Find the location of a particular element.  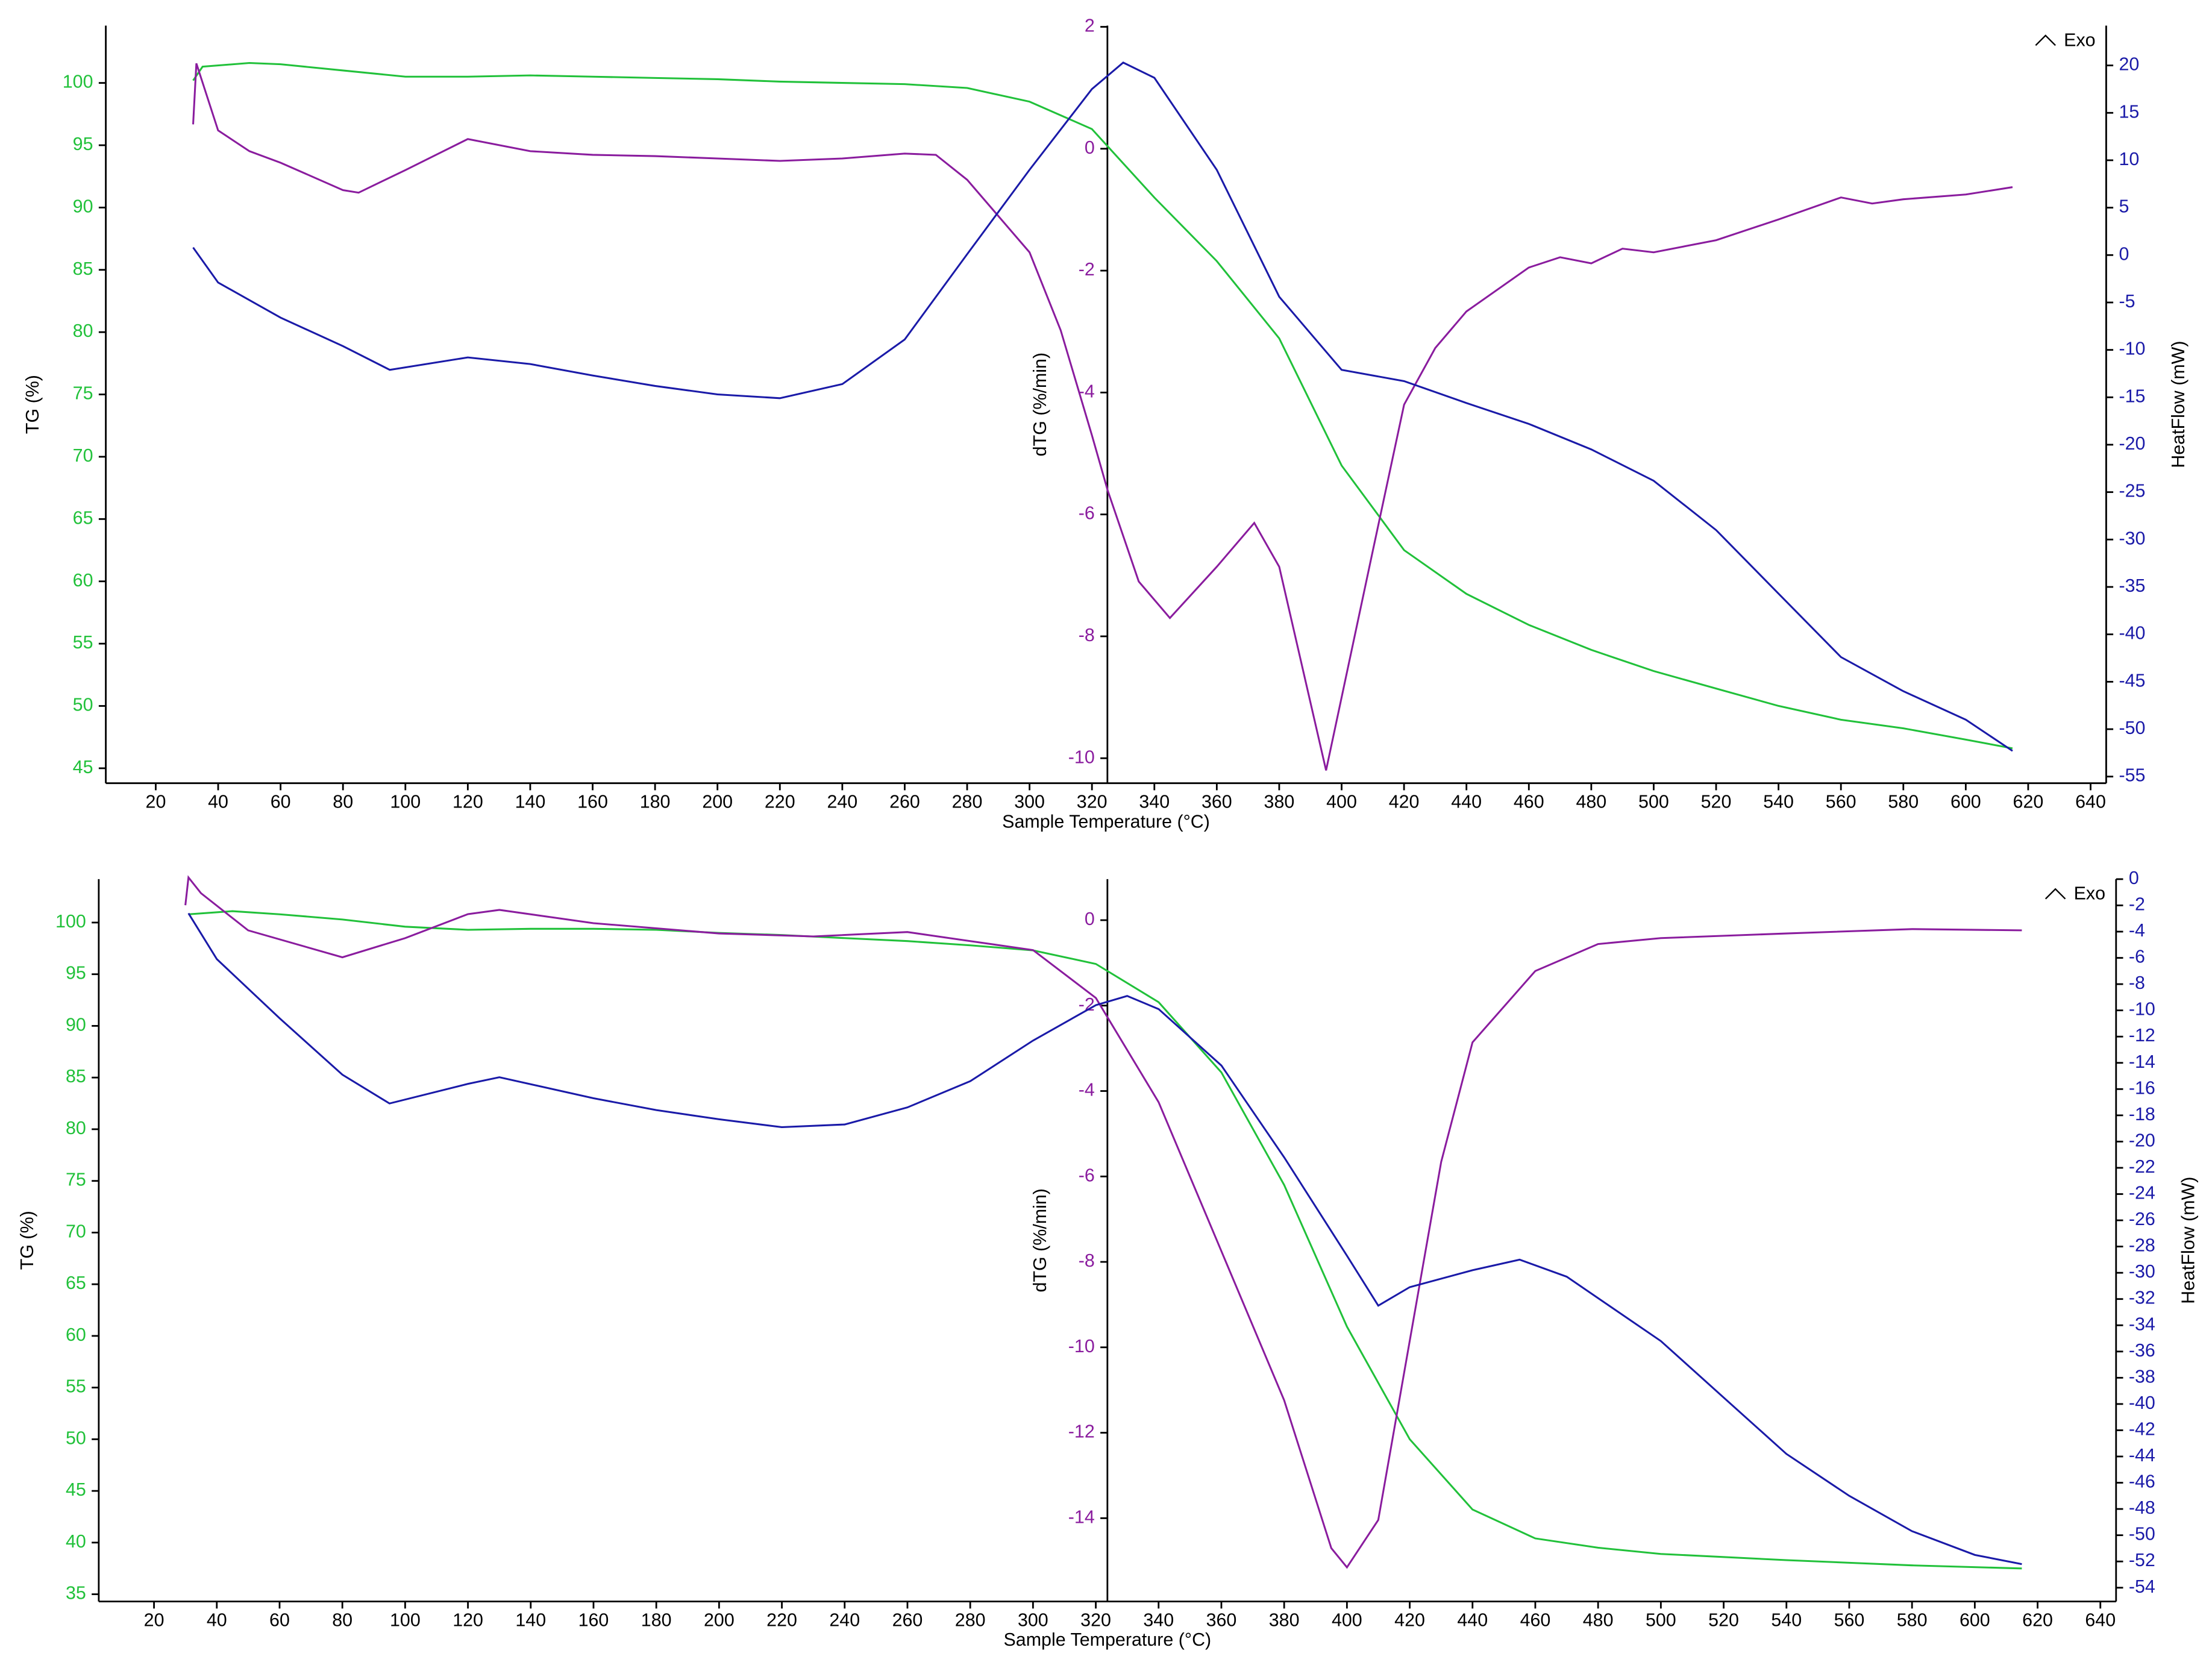

y-tick-label: -34 is located at coordinates (2142, 1324).